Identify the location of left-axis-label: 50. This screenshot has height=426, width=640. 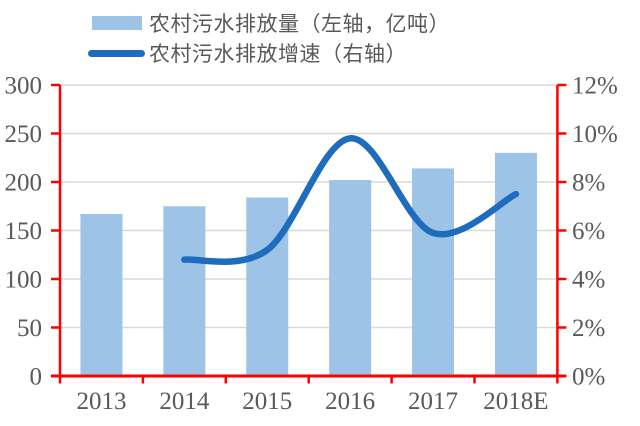
(29, 328).